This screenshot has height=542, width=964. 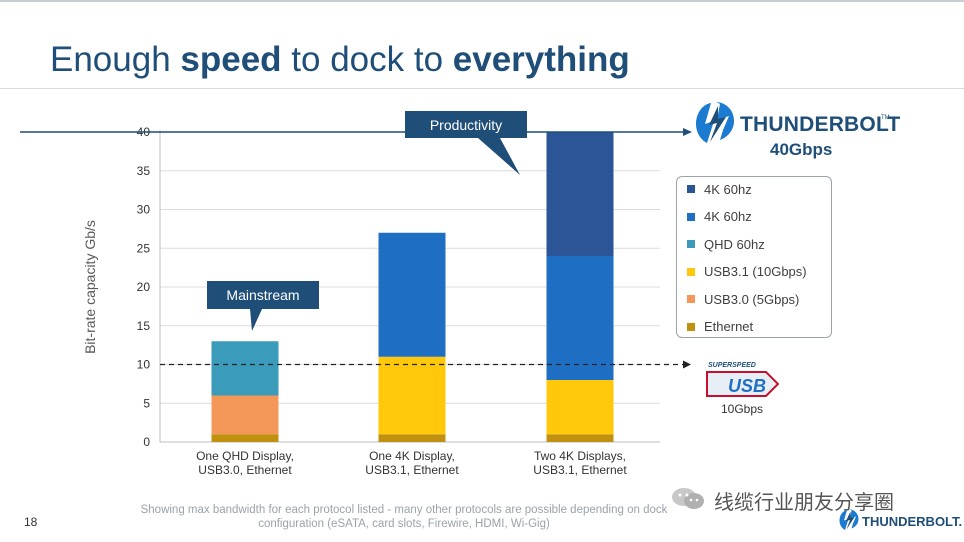 I want to click on slide-title: Enough speed to dock to everything, so click(x=340, y=60).